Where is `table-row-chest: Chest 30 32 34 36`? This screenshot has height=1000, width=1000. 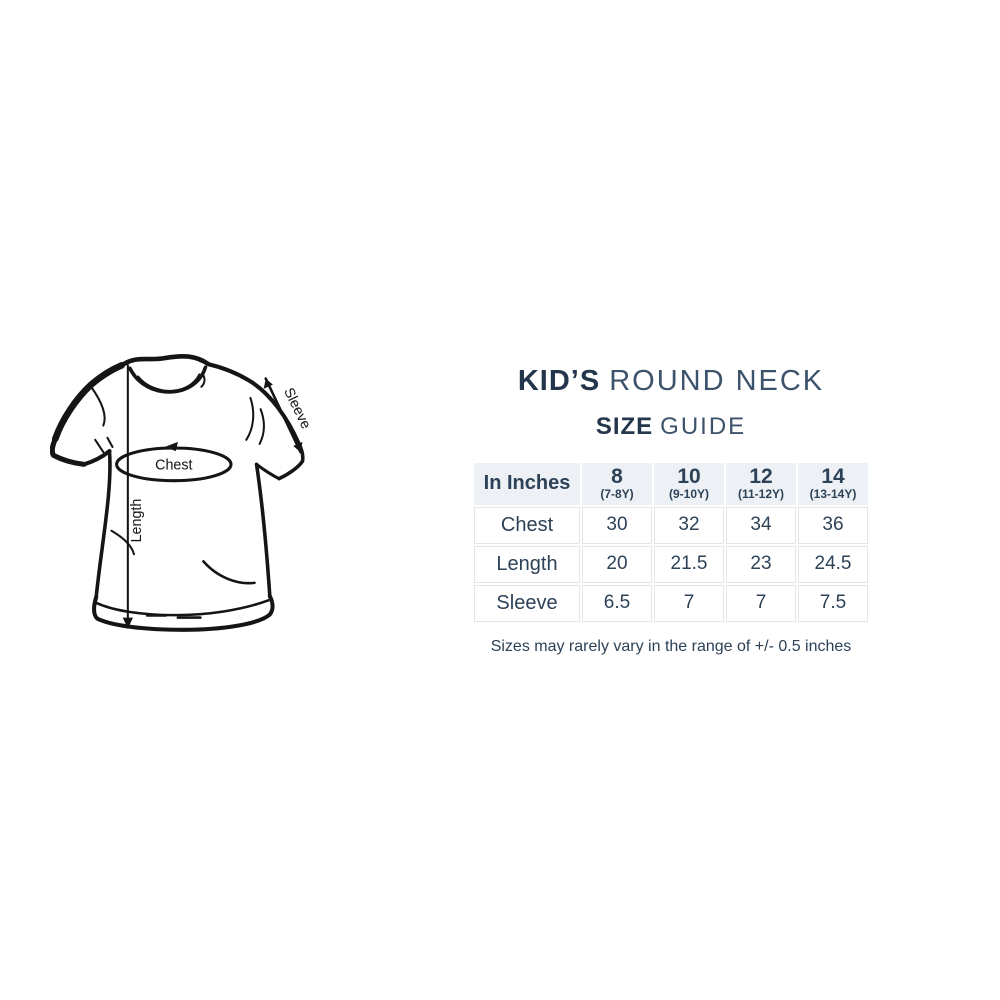 table-row-chest: Chest 30 32 34 36 is located at coordinates (671, 525).